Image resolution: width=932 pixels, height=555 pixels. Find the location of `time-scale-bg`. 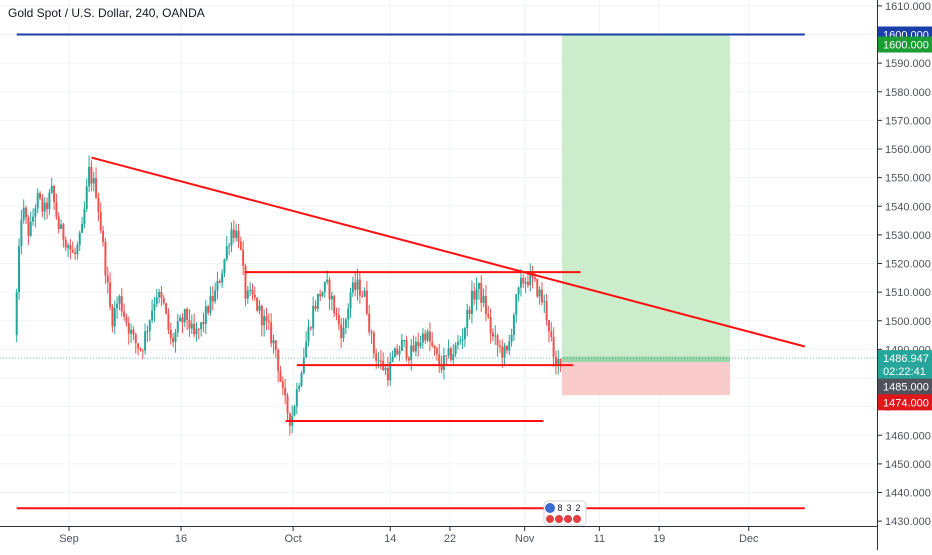

time-scale-bg is located at coordinates (439, 538).